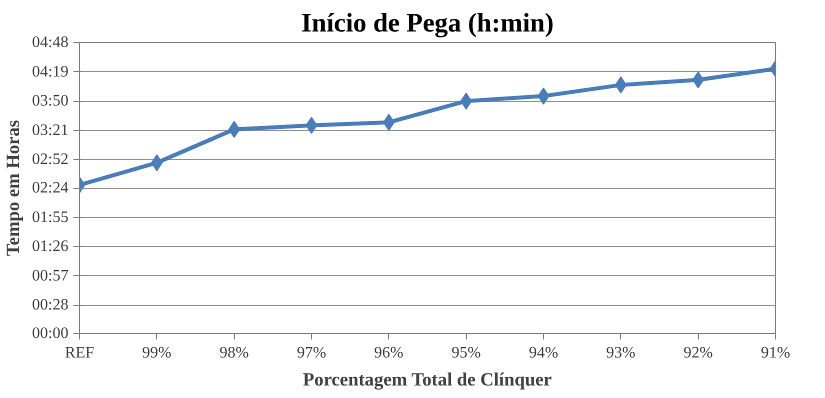  I want to click on y-axis-title: Tempo em Horas, so click(13, 188).